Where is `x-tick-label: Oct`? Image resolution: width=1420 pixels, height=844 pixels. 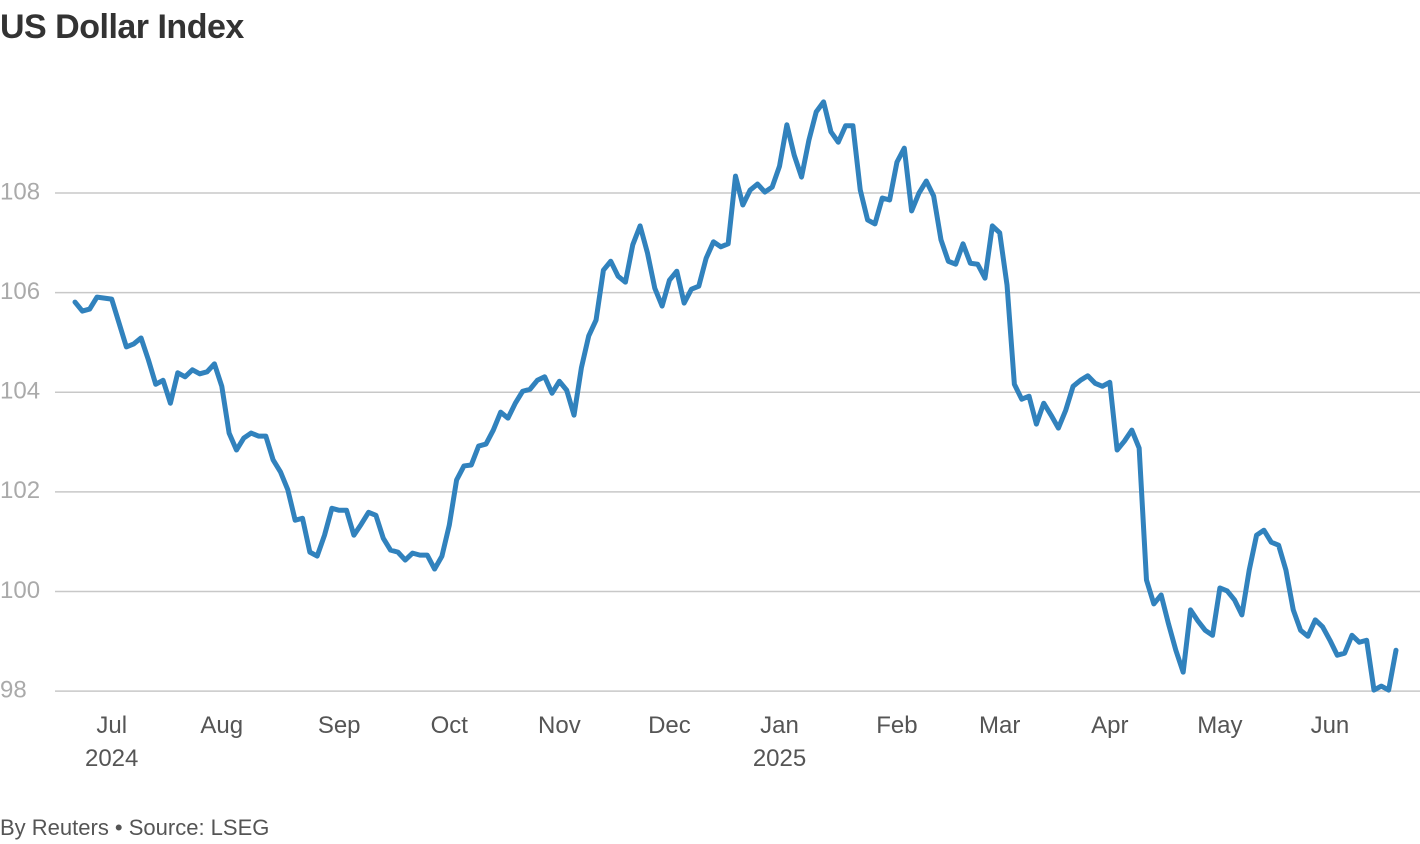
x-tick-label: Oct is located at coordinates (449, 725).